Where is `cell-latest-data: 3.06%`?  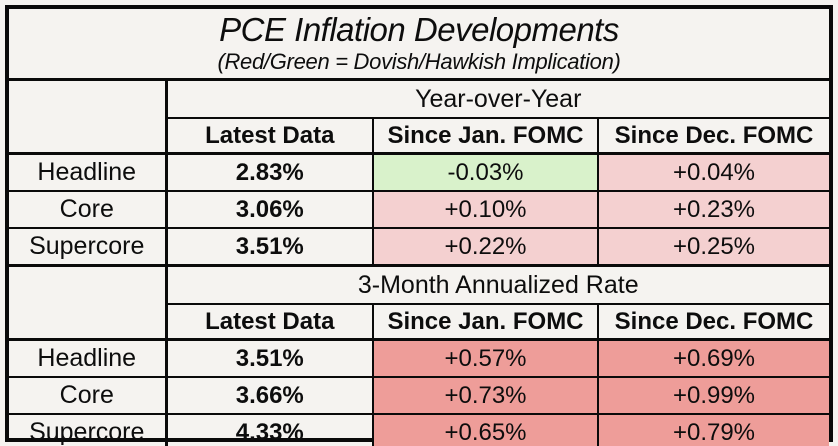
cell-latest-data: 3.06% is located at coordinates (269, 210).